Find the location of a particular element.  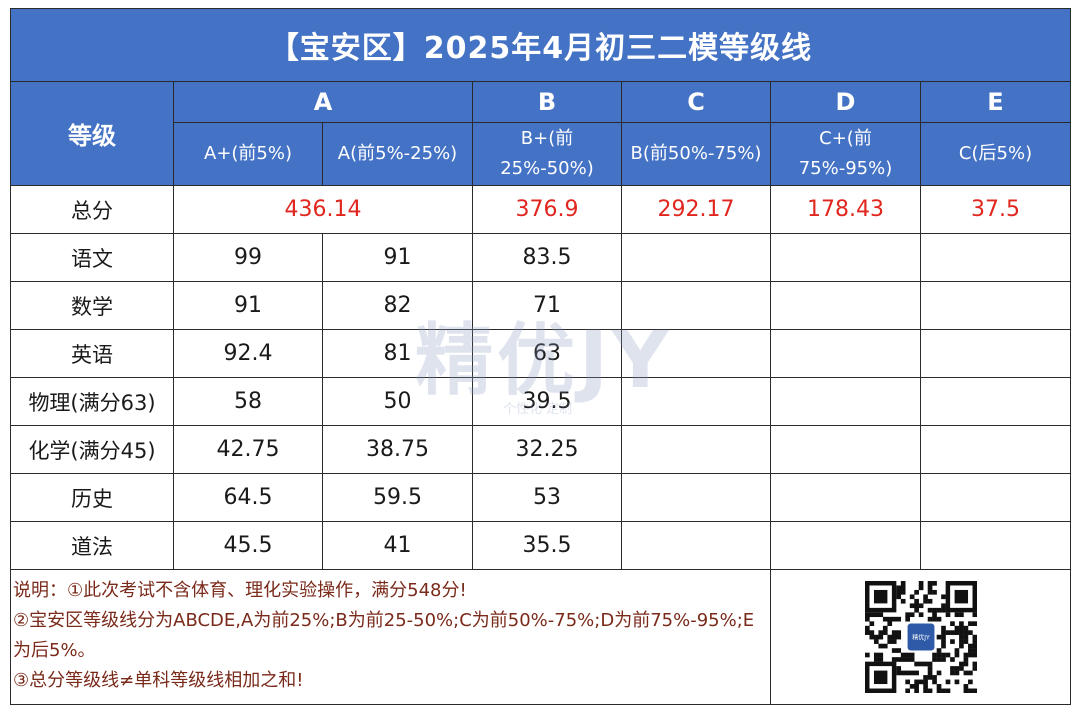

header-level-label: 等级 is located at coordinates (92, 133).